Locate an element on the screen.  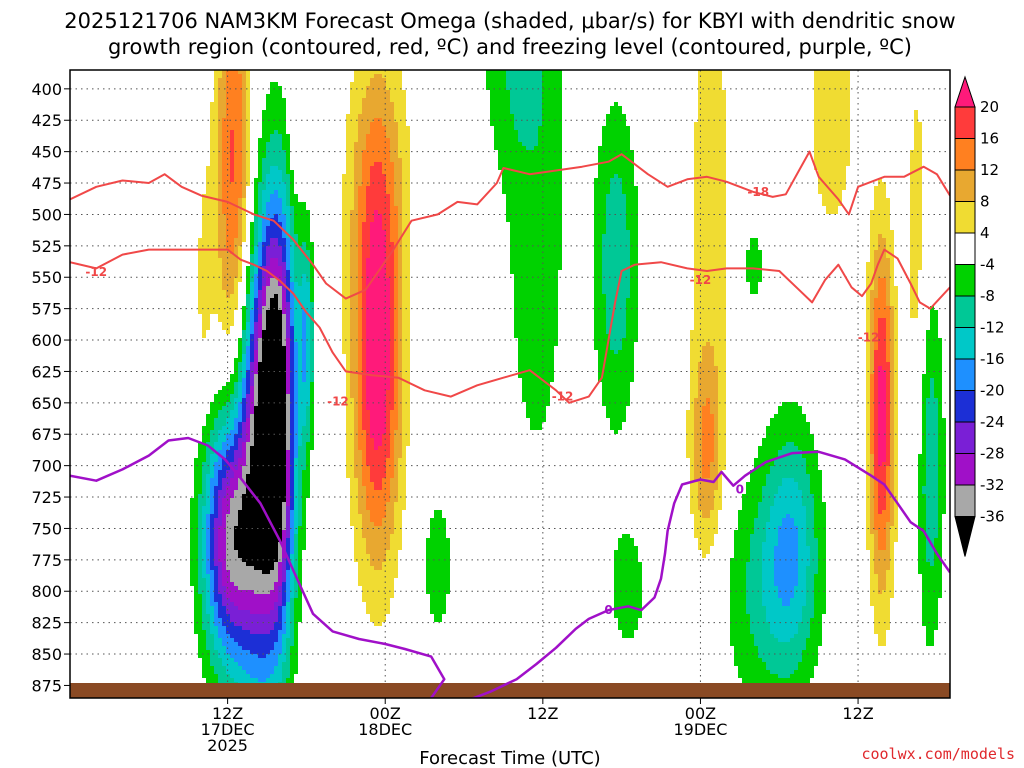
colorbar-label-6: -8 is located at coordinates (987, 296).